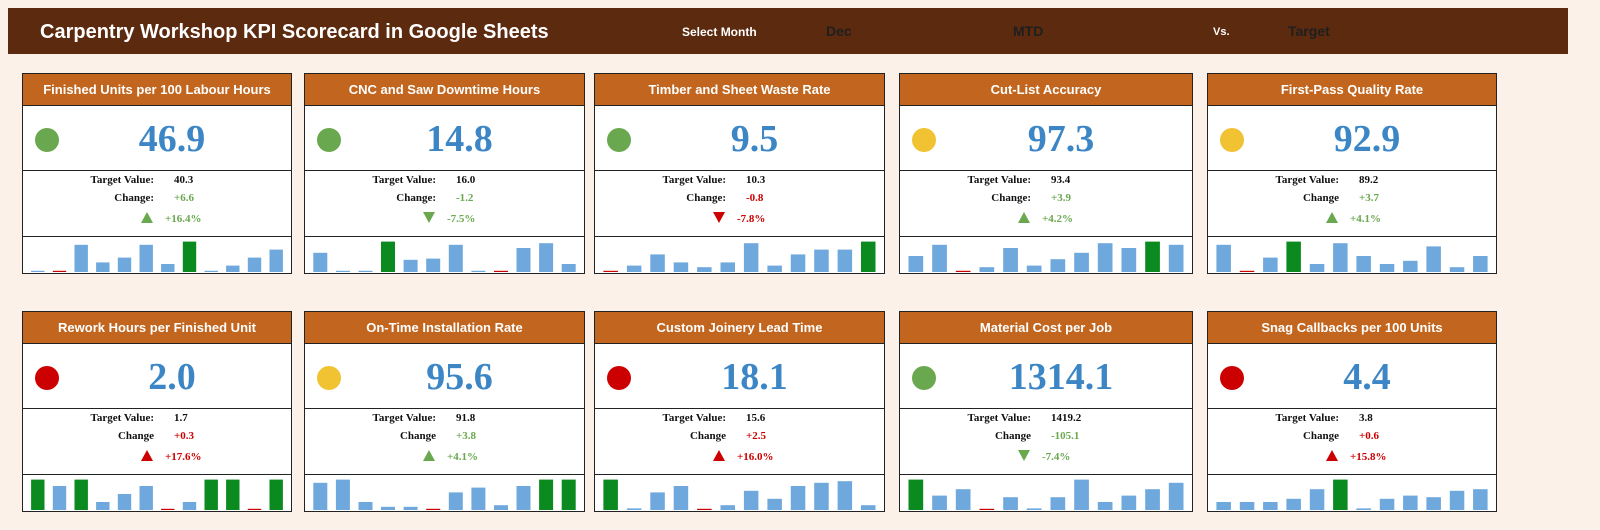 The image size is (1600, 530). Describe the element at coordinates (1061, 180) in the screenshot. I see `target-value: 93.4` at that location.